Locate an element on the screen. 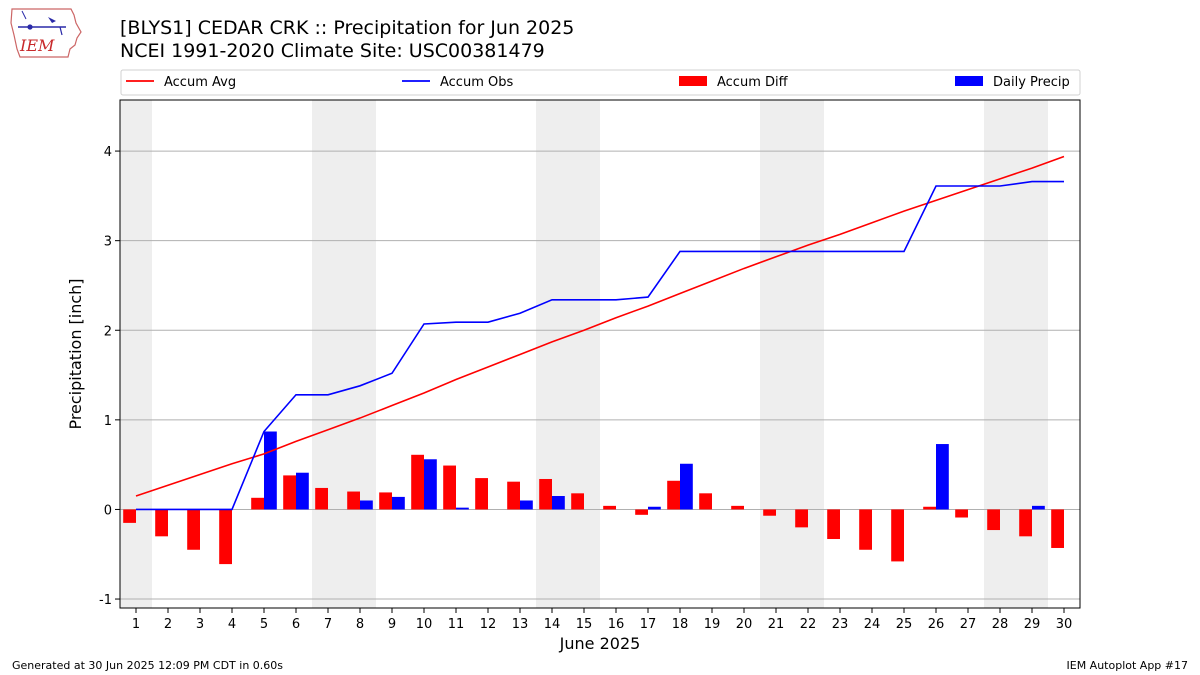 This screenshot has height=675, width=1200. x-tick-label: 12 is located at coordinates (488, 624).